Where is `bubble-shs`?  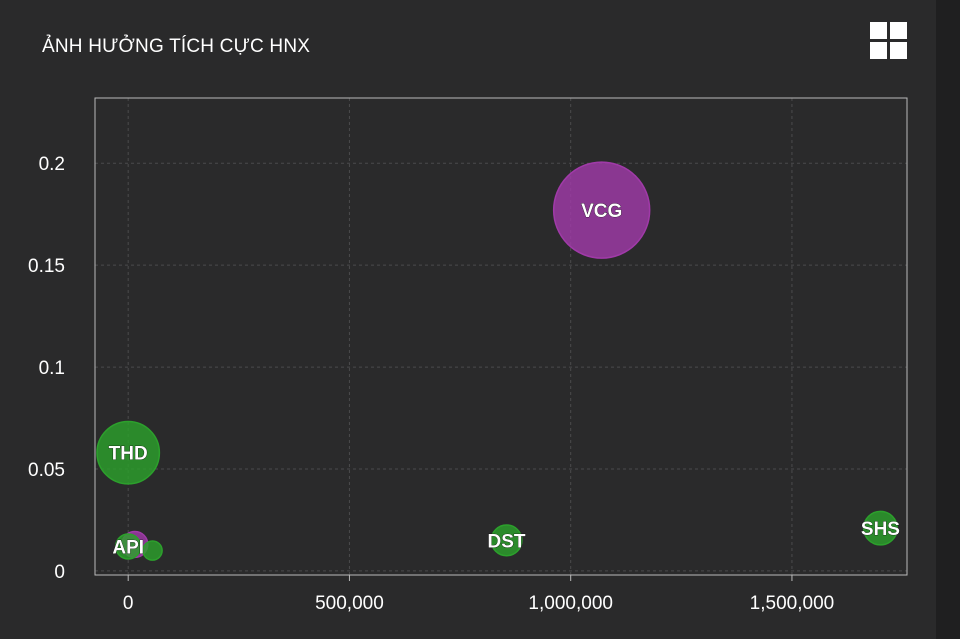 bubble-shs is located at coordinates (880, 528).